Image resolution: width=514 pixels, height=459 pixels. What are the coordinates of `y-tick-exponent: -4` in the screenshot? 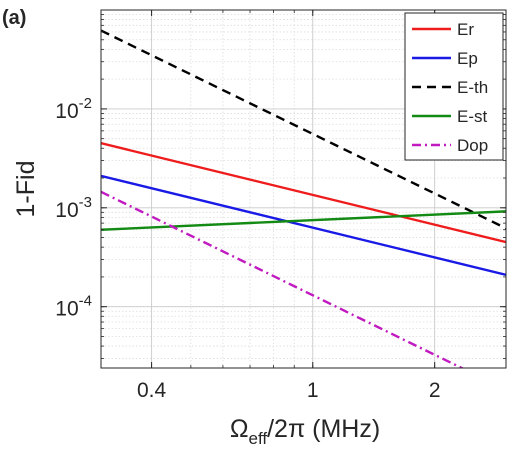 It's located at (85, 301).